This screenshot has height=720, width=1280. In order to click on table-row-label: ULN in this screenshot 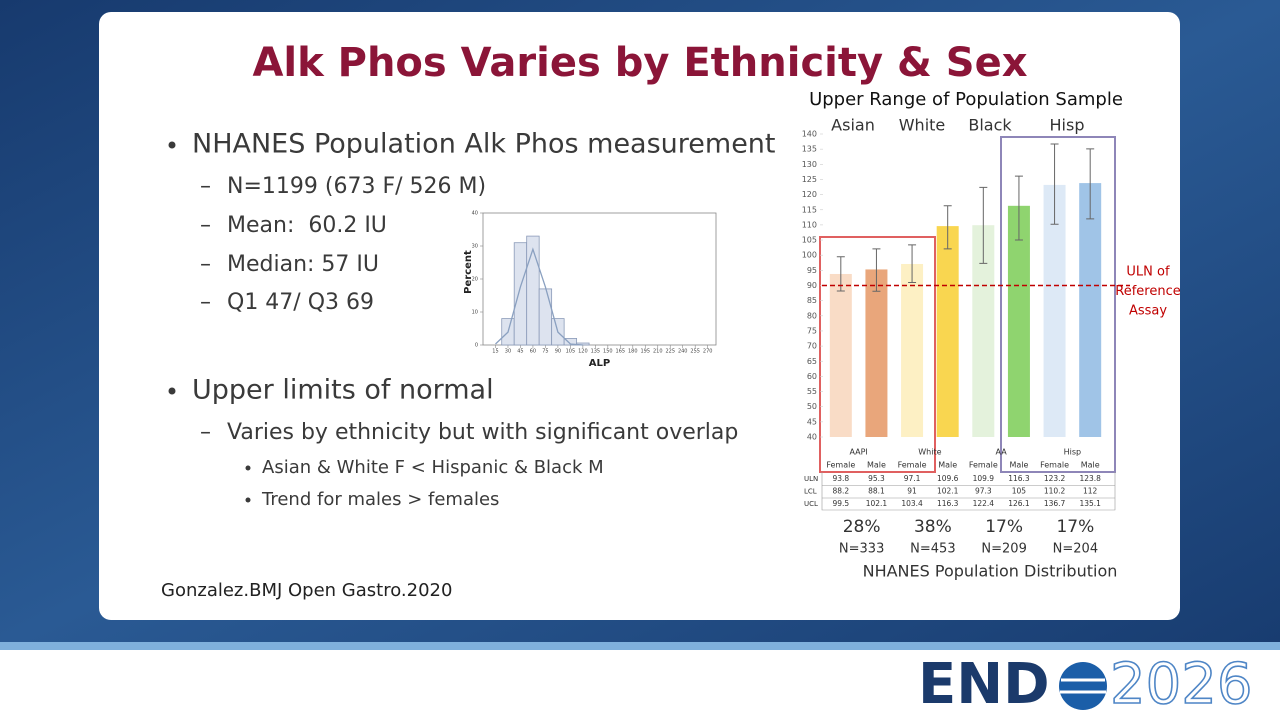, I will do `click(811, 479)`.